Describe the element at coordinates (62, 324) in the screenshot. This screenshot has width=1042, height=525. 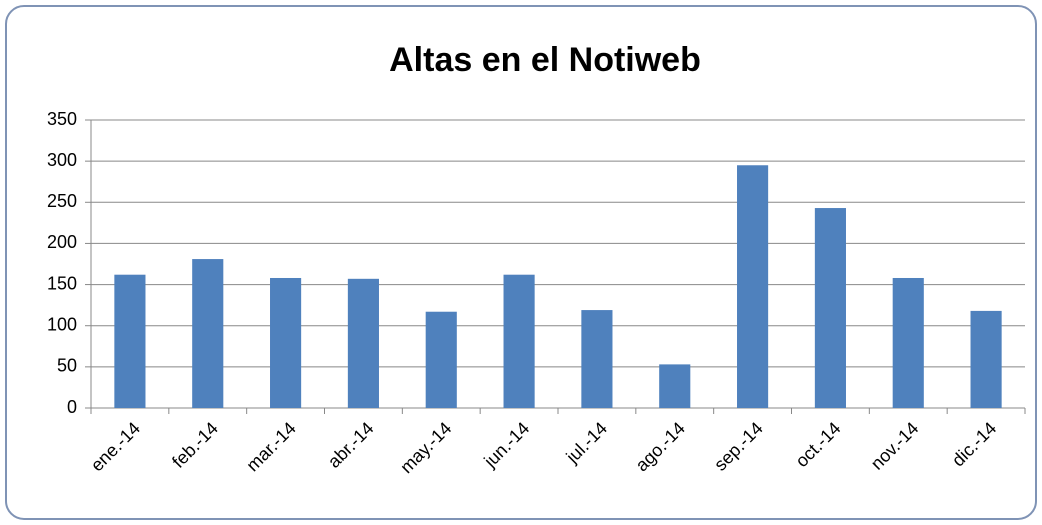
I see `y-tick-label: 100` at that location.